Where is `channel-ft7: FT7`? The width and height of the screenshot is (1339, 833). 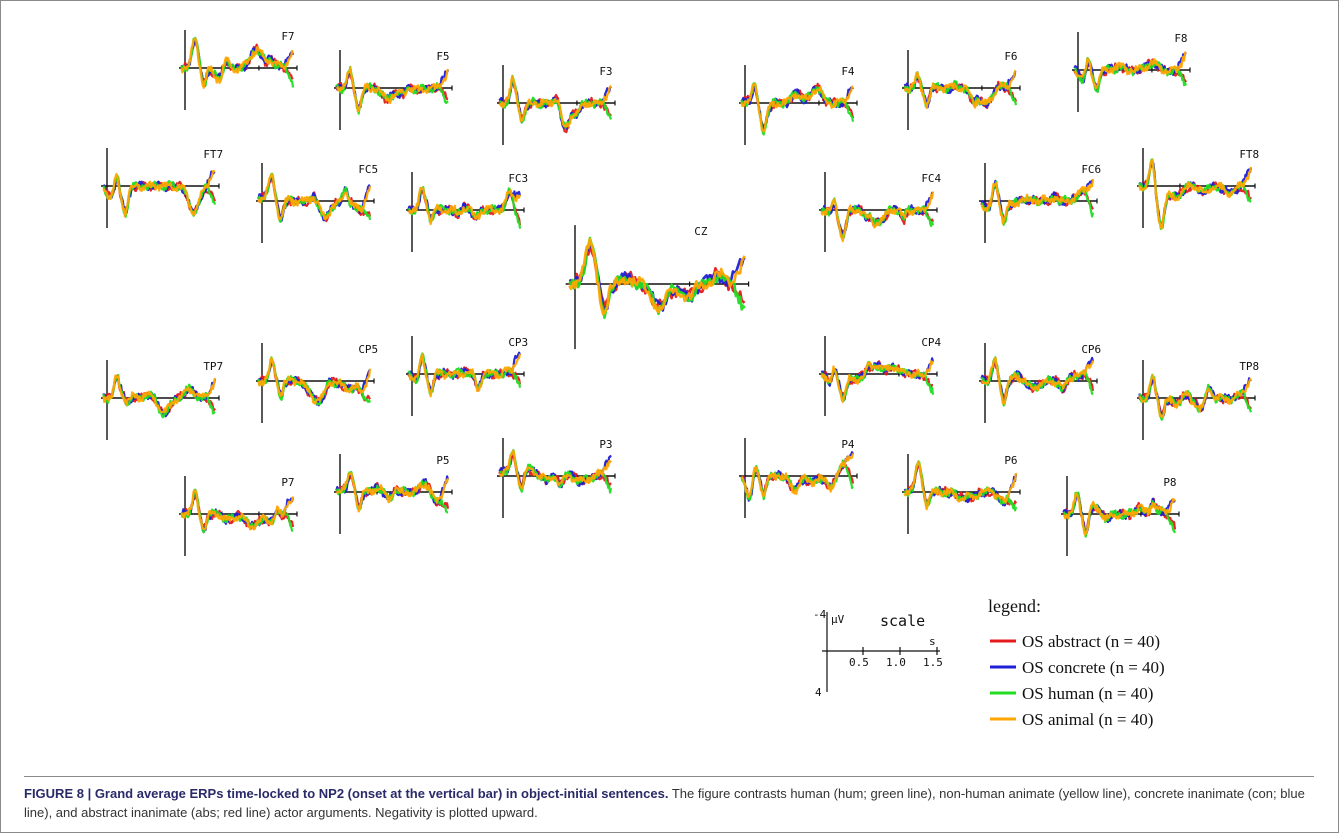
channel-ft7: FT7 is located at coordinates (162, 188).